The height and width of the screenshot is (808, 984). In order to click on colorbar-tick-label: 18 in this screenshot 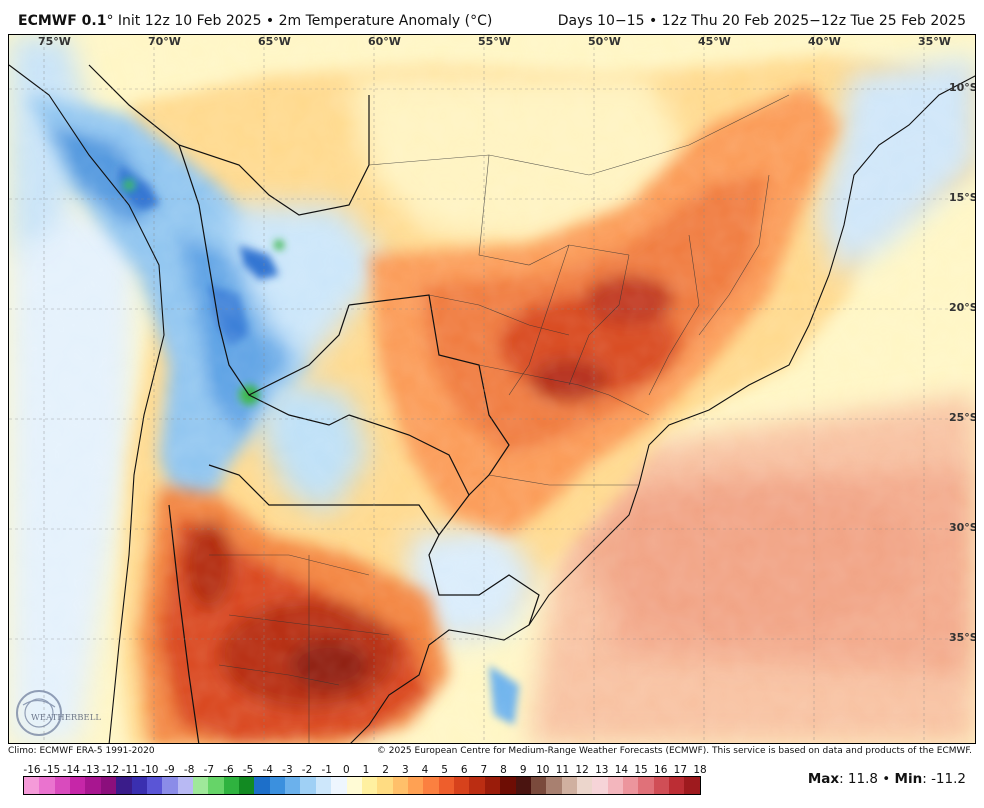, I will do `click(700, 770)`.